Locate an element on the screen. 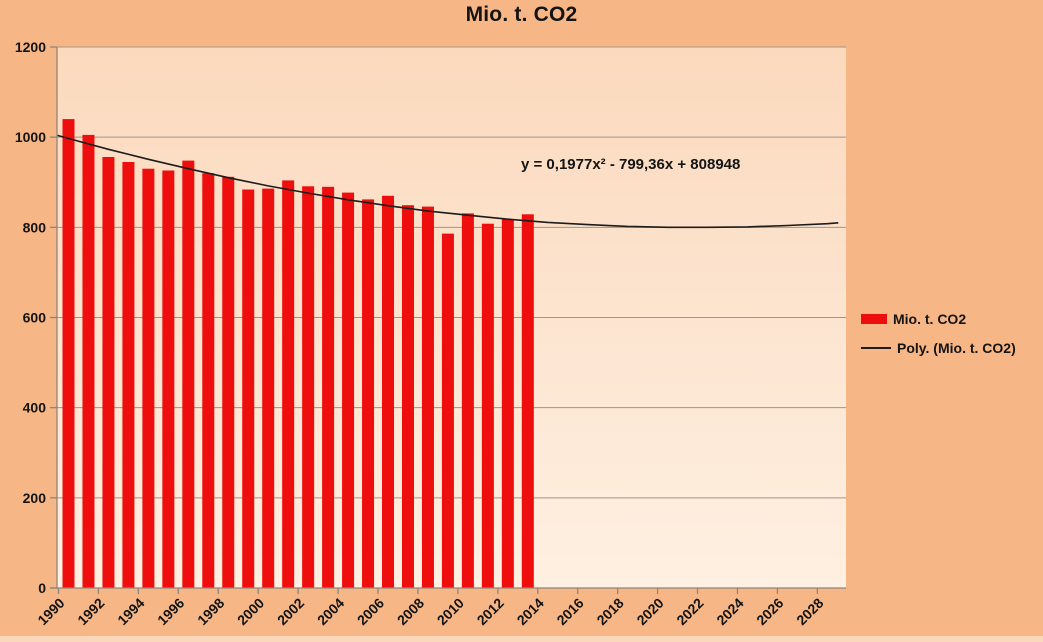  trendline-curve is located at coordinates (448, 181).